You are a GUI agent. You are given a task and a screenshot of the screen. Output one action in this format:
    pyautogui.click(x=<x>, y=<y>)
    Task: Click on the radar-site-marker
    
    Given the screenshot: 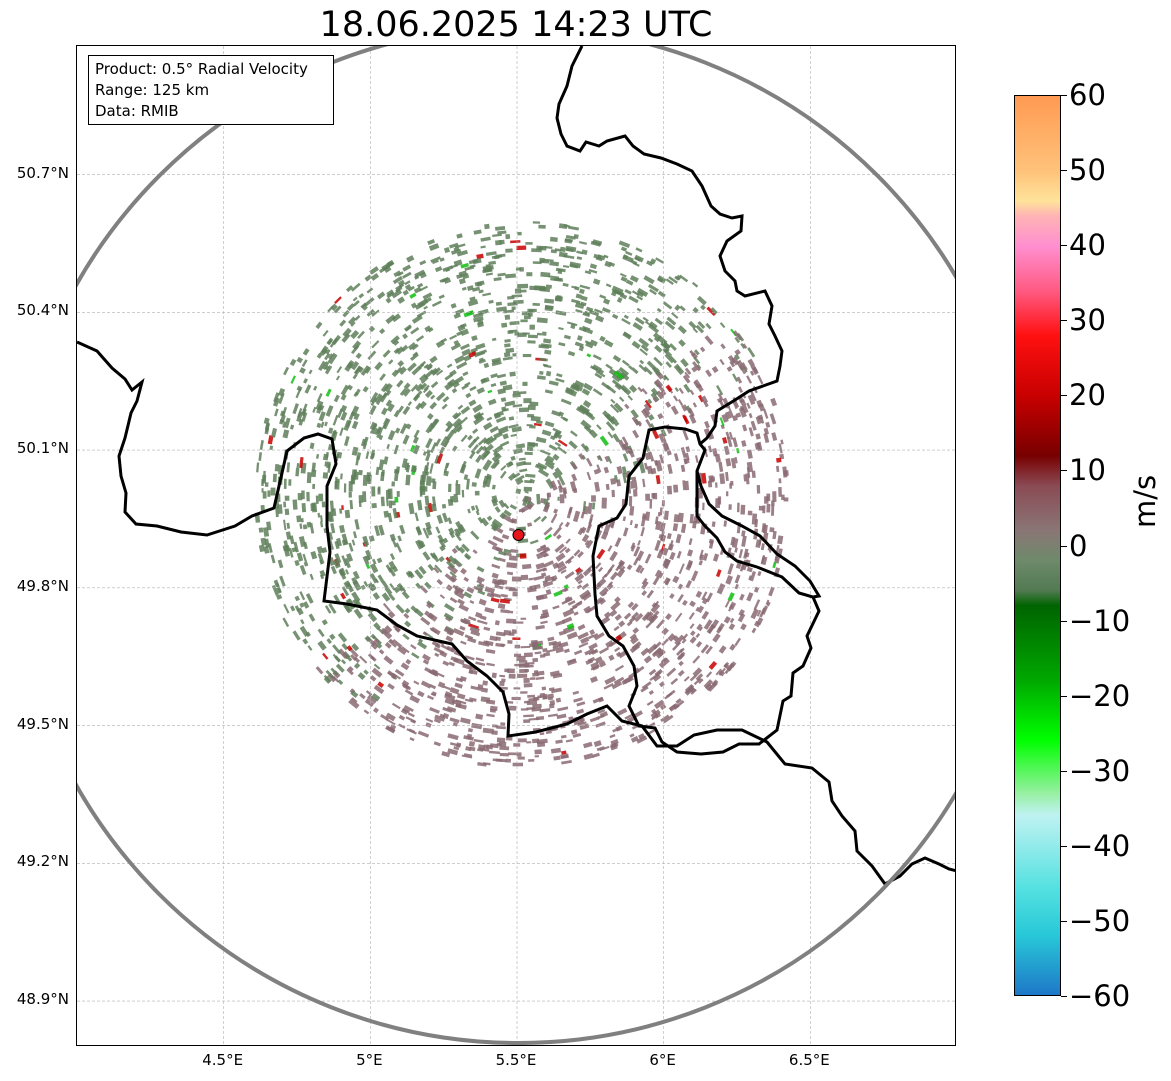 What is the action you would take?
    pyautogui.click(x=518, y=535)
    